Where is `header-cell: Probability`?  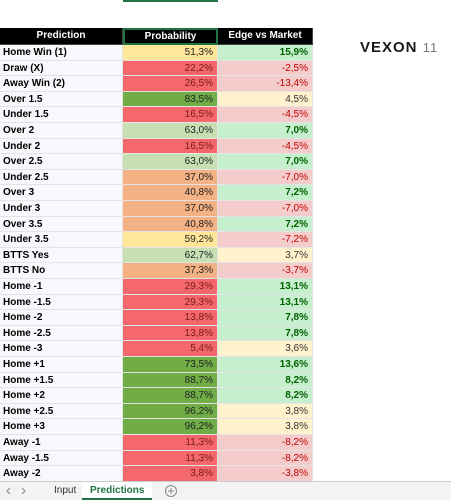
header-cell: Probability is located at coordinates (170, 36).